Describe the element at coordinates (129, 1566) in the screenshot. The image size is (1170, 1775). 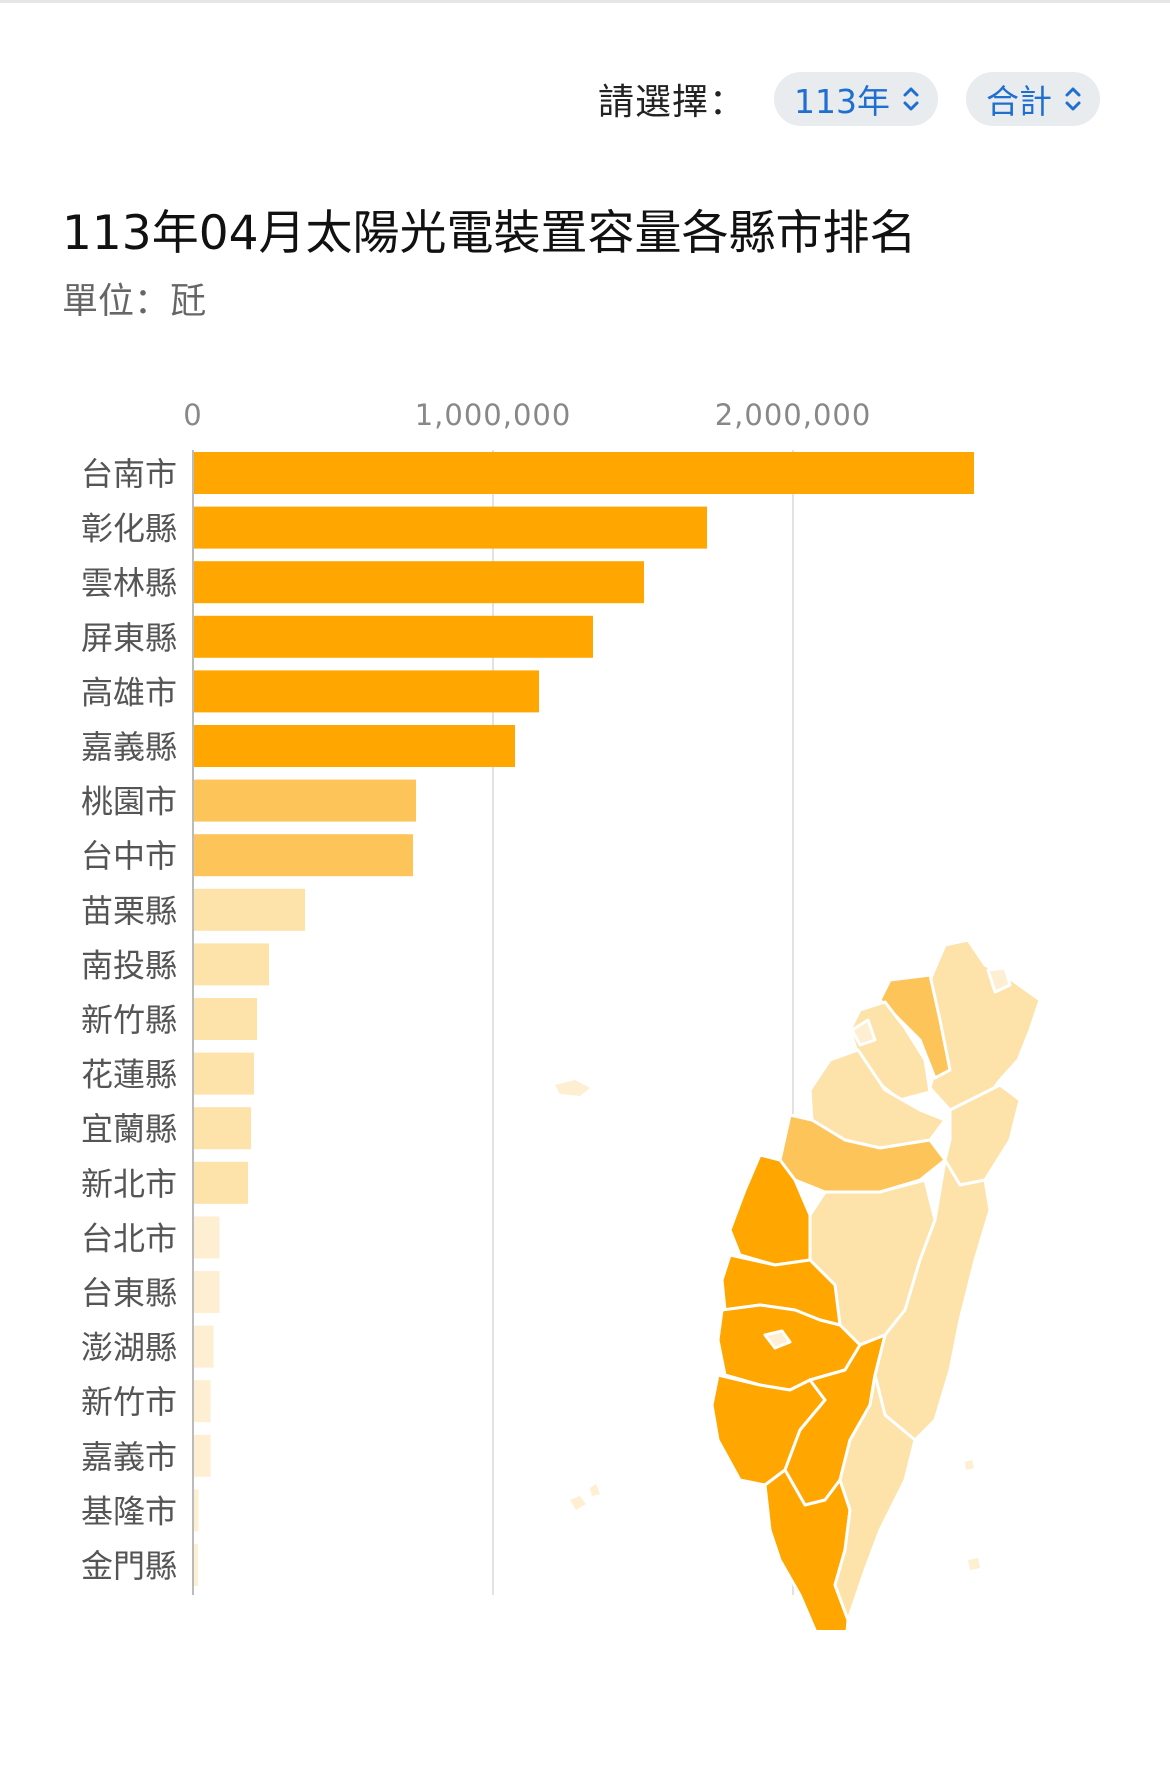
I see `category-label: 金門縣` at that location.